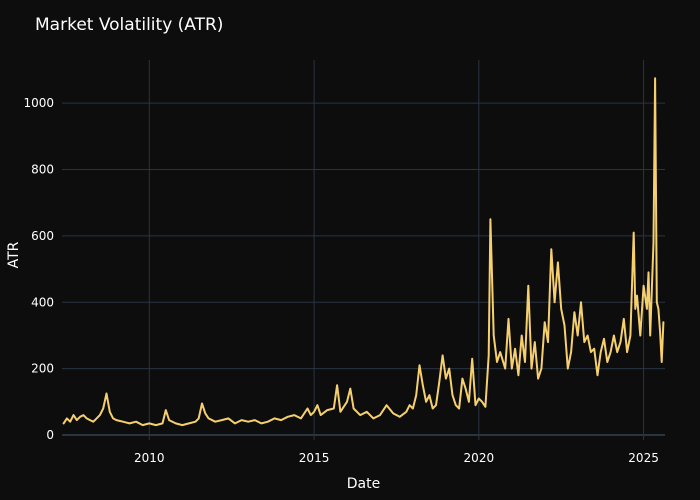  Describe the element at coordinates (643, 458) in the screenshot. I see `x-tick-label: 2025` at that location.